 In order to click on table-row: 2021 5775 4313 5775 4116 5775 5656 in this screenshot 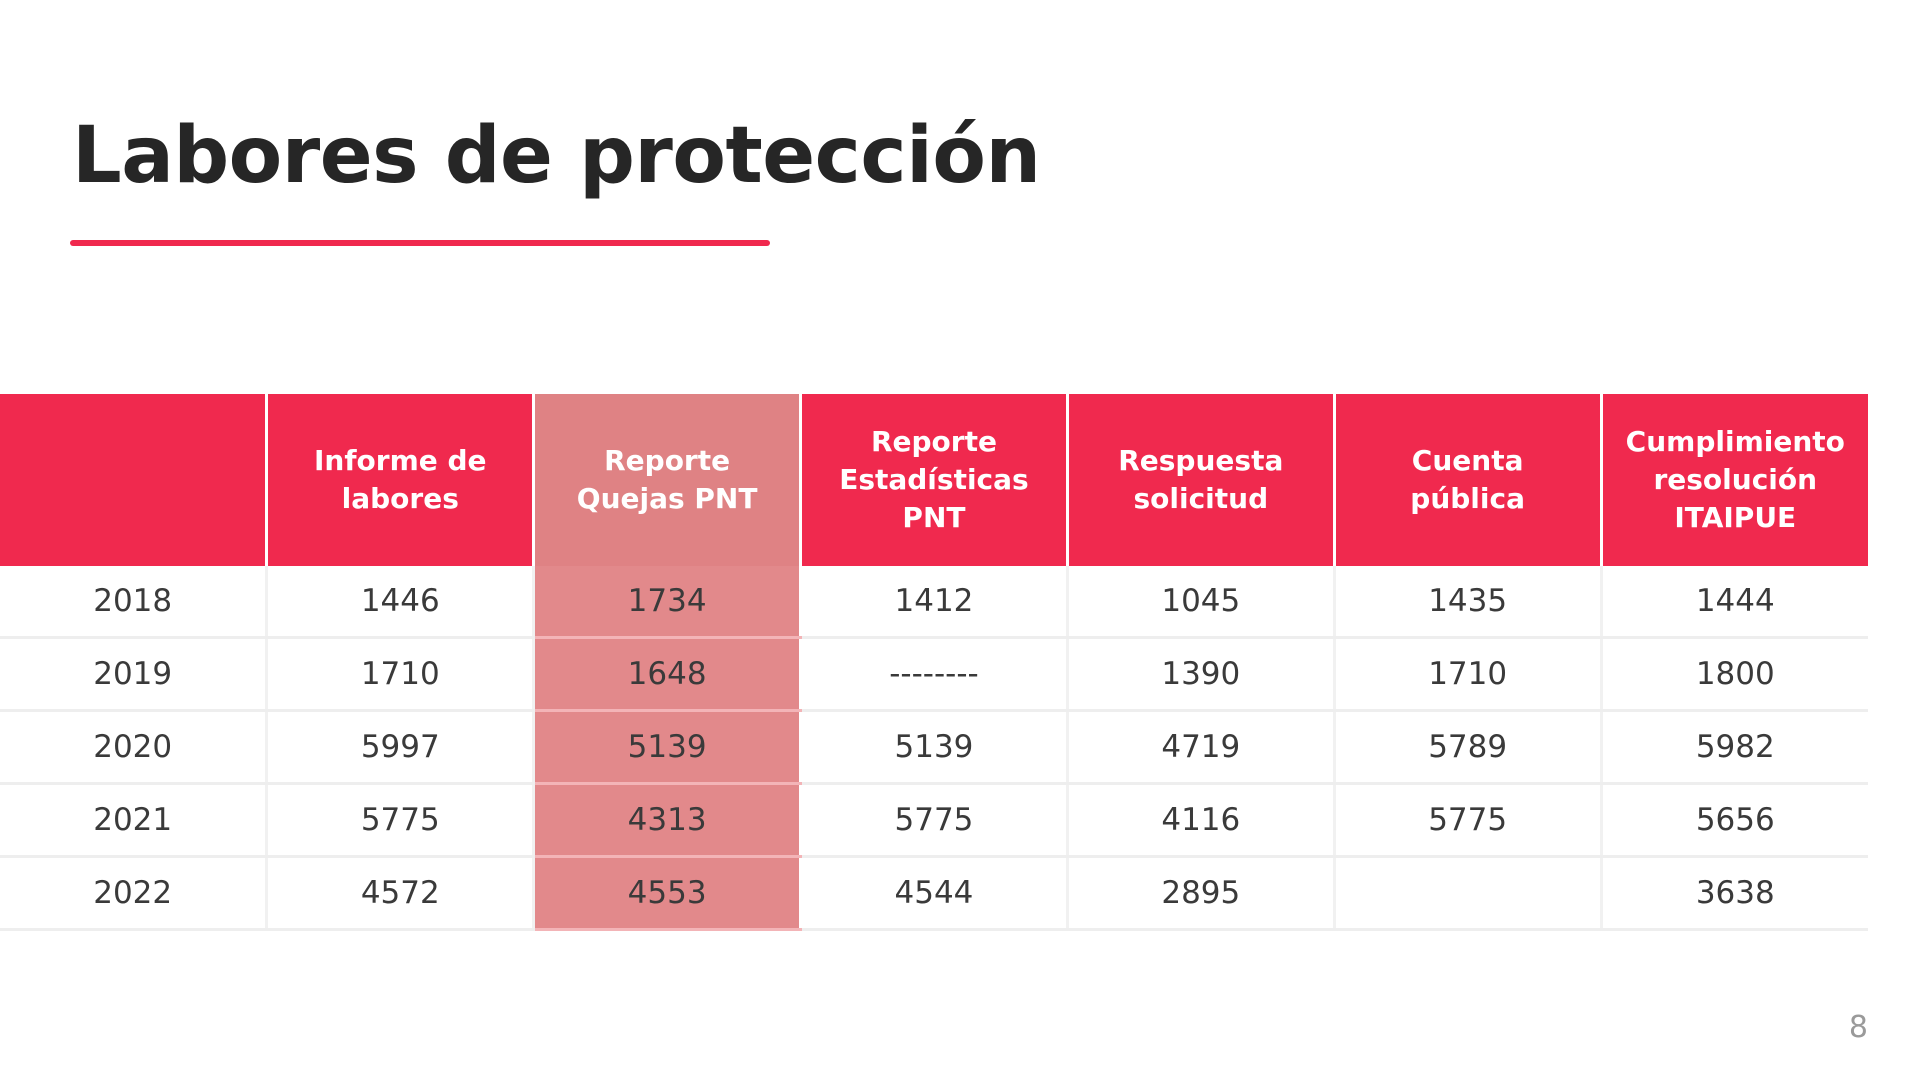, I will do `click(934, 820)`.